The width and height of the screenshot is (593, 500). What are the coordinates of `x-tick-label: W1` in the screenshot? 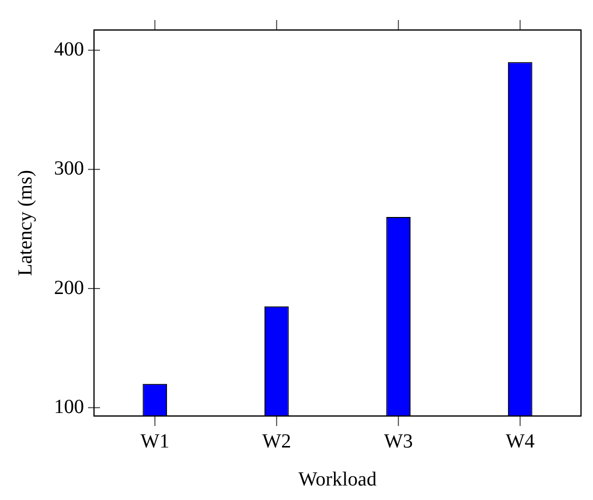 It's located at (155, 441).